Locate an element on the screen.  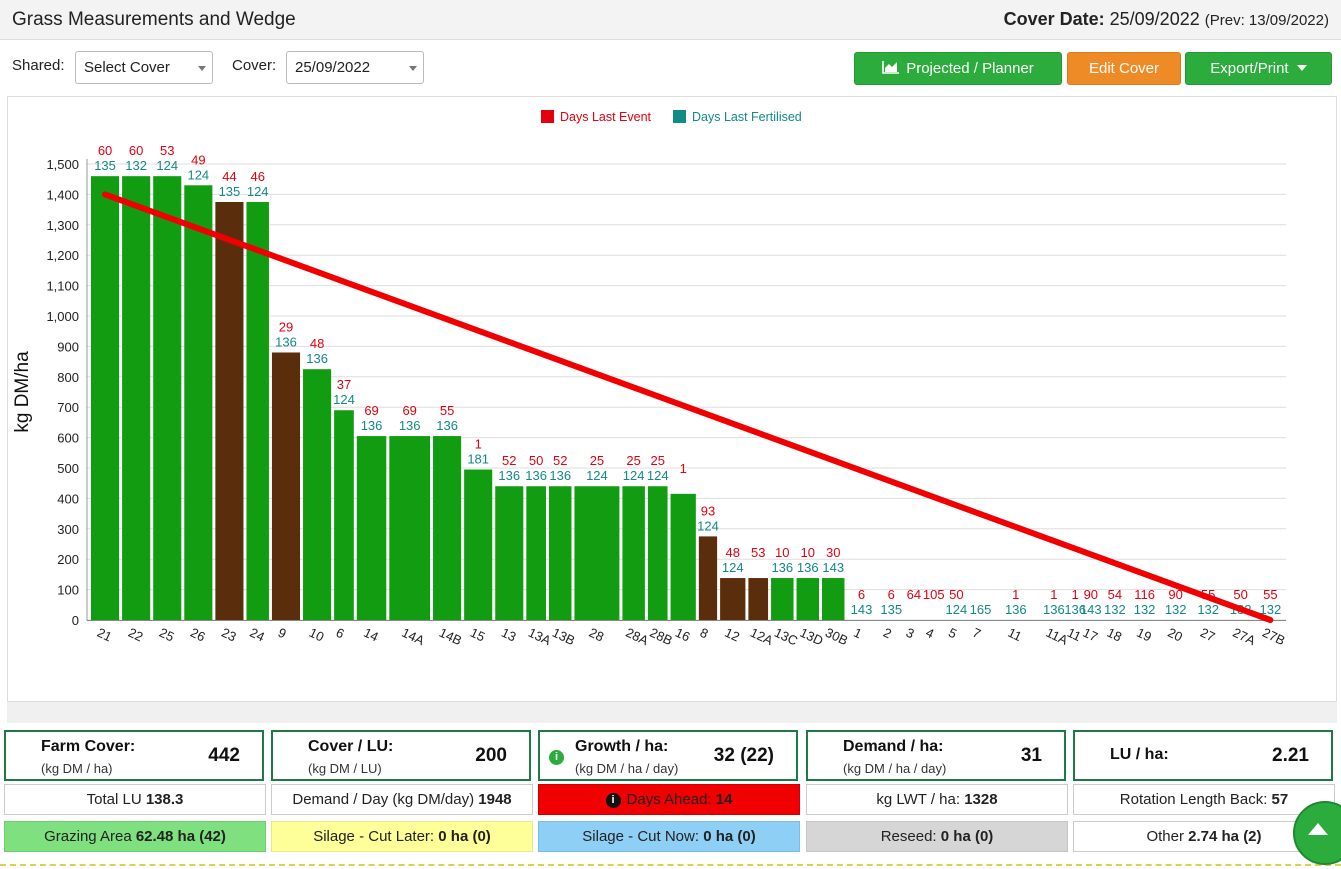
chevron-down-icon is located at coordinates (413, 68).